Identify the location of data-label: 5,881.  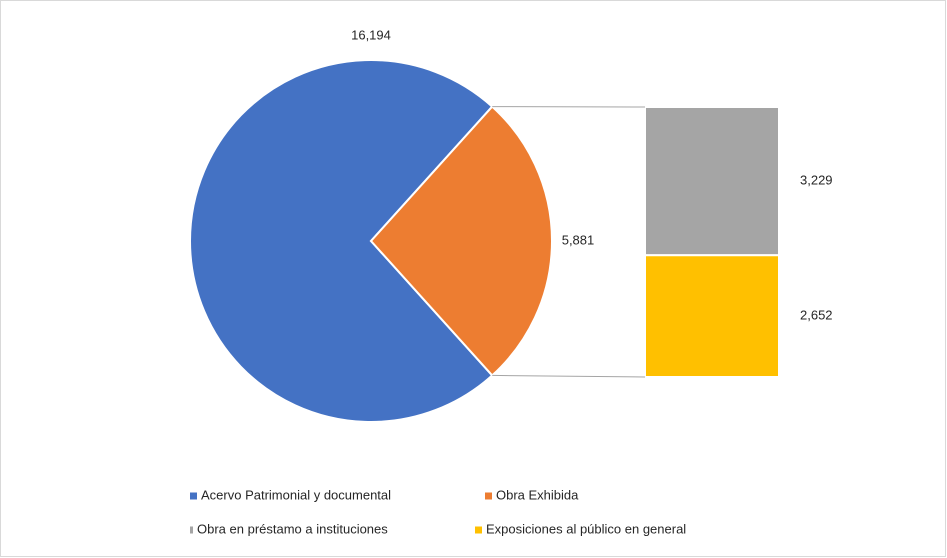
(578, 239).